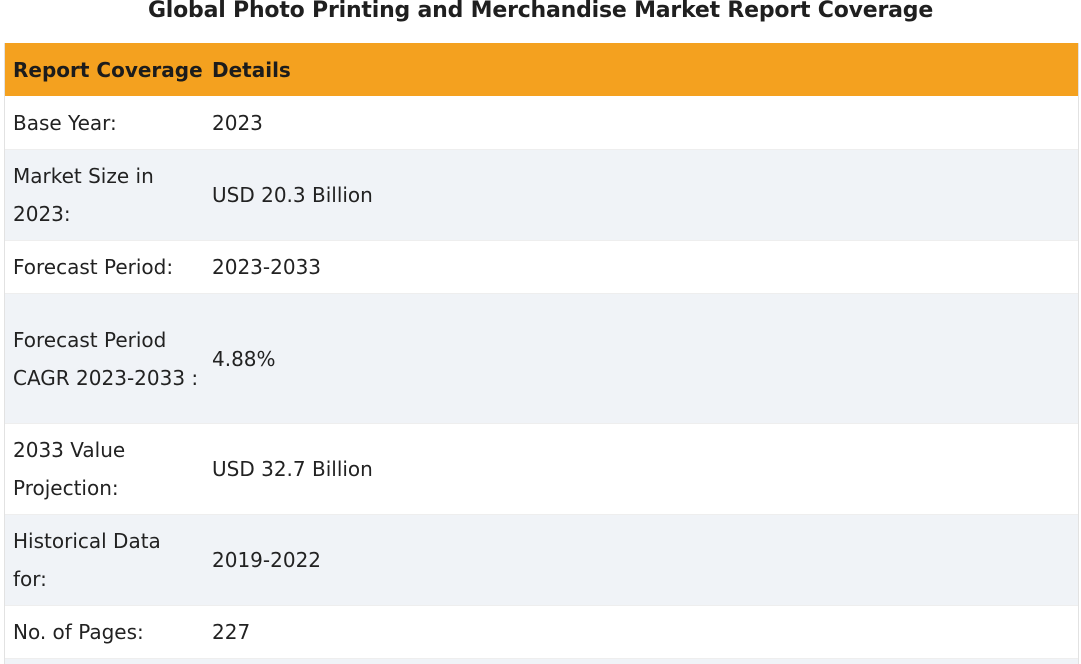 The width and height of the screenshot is (1081, 664). I want to click on row-value: 227, so click(227, 632).